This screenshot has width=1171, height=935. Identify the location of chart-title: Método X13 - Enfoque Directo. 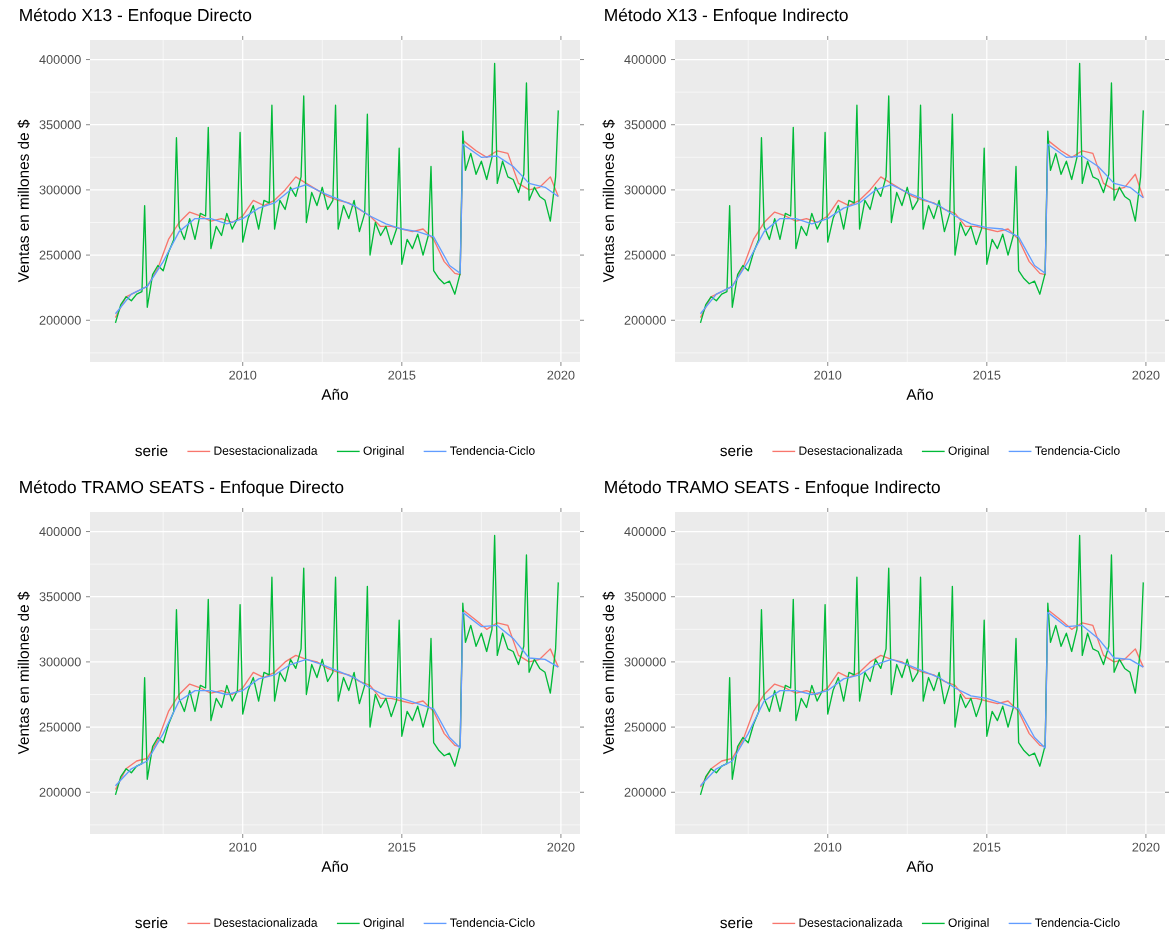
(136, 16).